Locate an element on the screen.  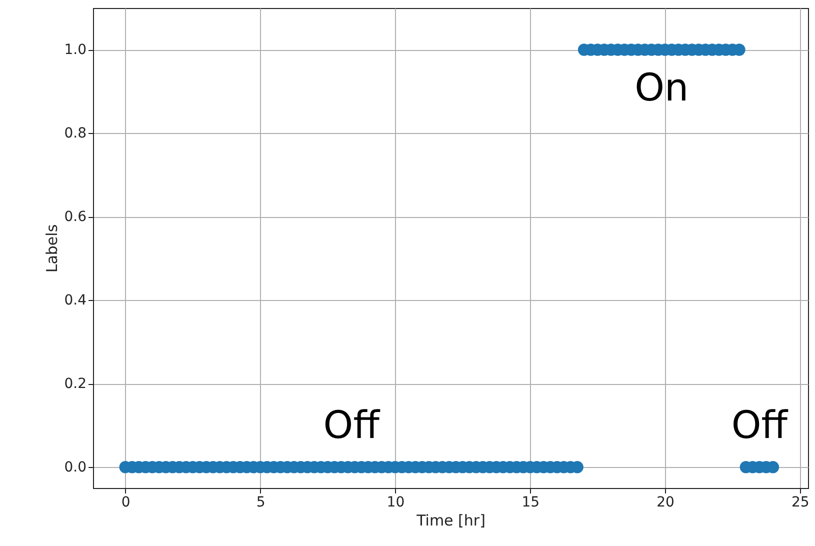
x-tick-label: 25 is located at coordinates (800, 502).